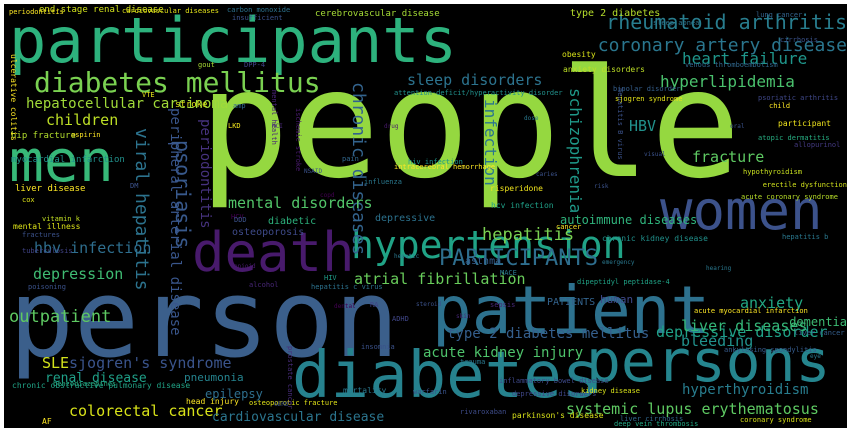  Describe the element at coordinates (374, 305) in the screenshot. I see `word-ra: RA` at that location.